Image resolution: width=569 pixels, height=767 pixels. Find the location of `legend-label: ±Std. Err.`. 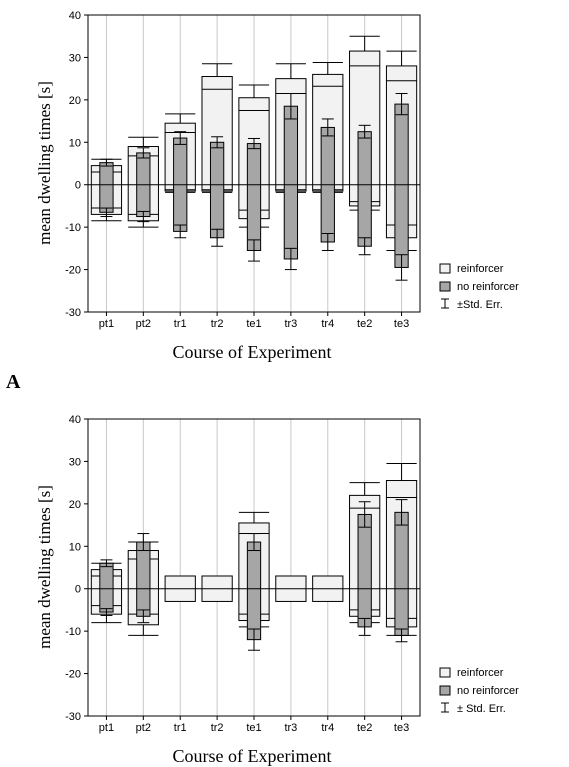

legend-label: ±Std. Err. is located at coordinates (480, 305).